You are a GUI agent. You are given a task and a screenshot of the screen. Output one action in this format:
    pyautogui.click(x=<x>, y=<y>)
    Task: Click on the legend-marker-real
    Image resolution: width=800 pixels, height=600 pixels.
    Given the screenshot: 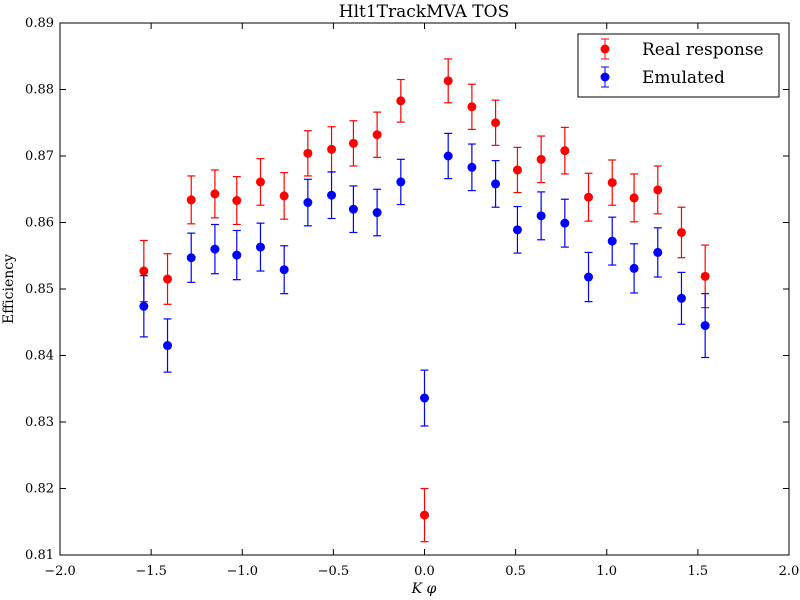 What is the action you would take?
    pyautogui.click(x=605, y=49)
    